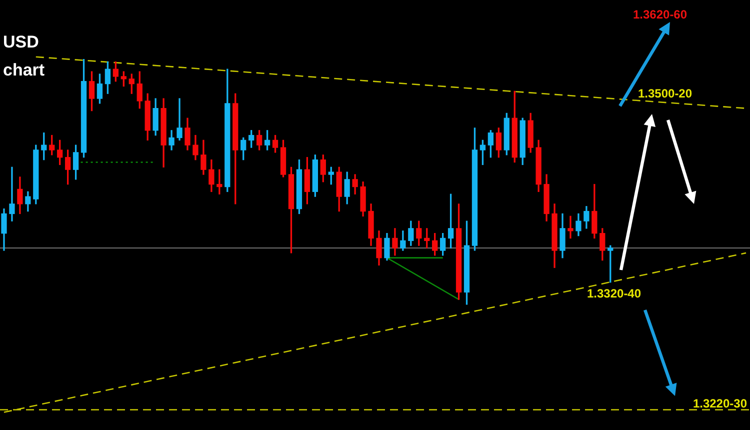 This screenshot has height=430, width=750. I want to click on text: 1.3220-30, so click(720, 403).